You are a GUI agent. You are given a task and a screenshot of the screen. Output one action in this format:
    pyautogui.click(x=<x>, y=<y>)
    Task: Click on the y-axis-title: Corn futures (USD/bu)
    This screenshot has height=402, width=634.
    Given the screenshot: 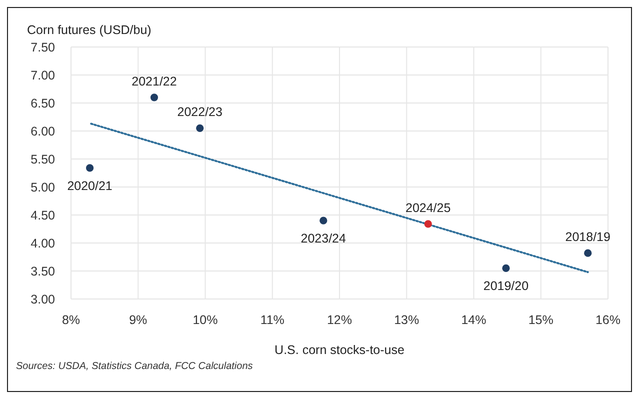 What is the action you would take?
    pyautogui.click(x=89, y=30)
    